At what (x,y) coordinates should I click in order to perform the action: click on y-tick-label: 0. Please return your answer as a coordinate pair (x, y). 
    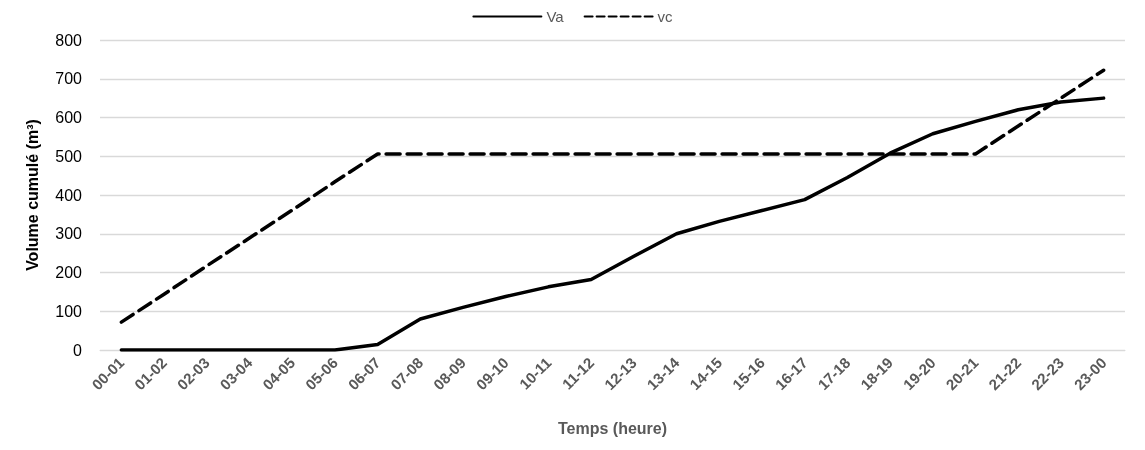
    Looking at the image, I should click on (78, 350).